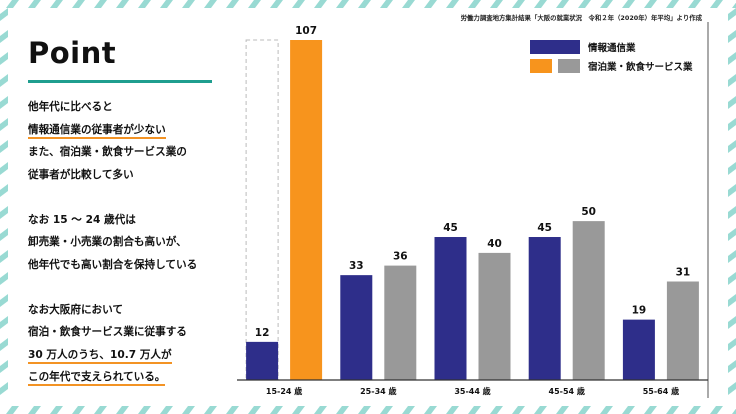 The width and height of the screenshot is (736, 414). Describe the element at coordinates (378, 391) in the screenshot. I see `x-tick-label: 25-34 歳` at that location.